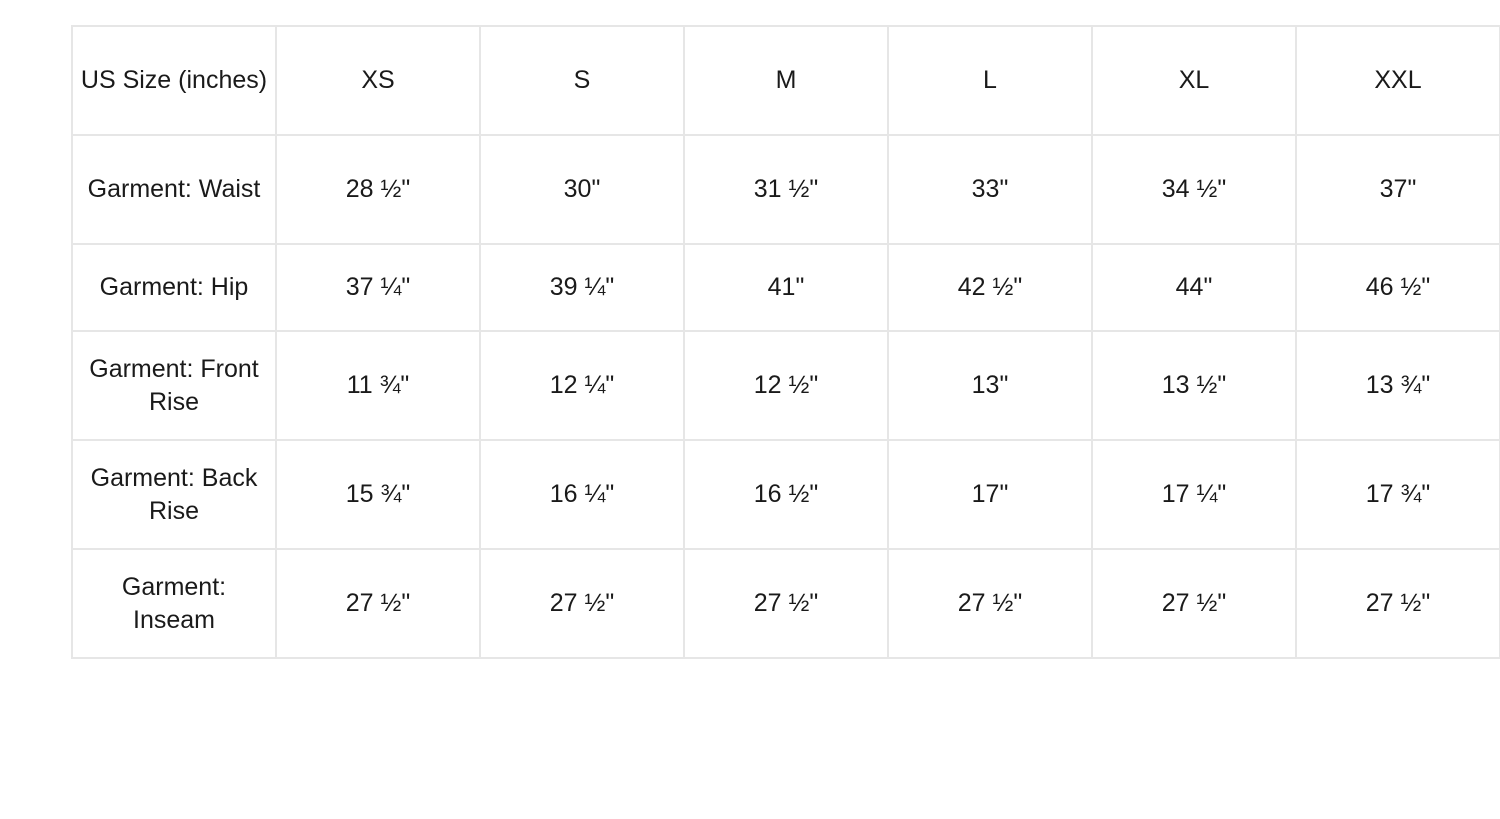 The height and width of the screenshot is (819, 1500). What do you see at coordinates (1397, 80) in the screenshot?
I see `size-header-cell: XXL` at bounding box center [1397, 80].